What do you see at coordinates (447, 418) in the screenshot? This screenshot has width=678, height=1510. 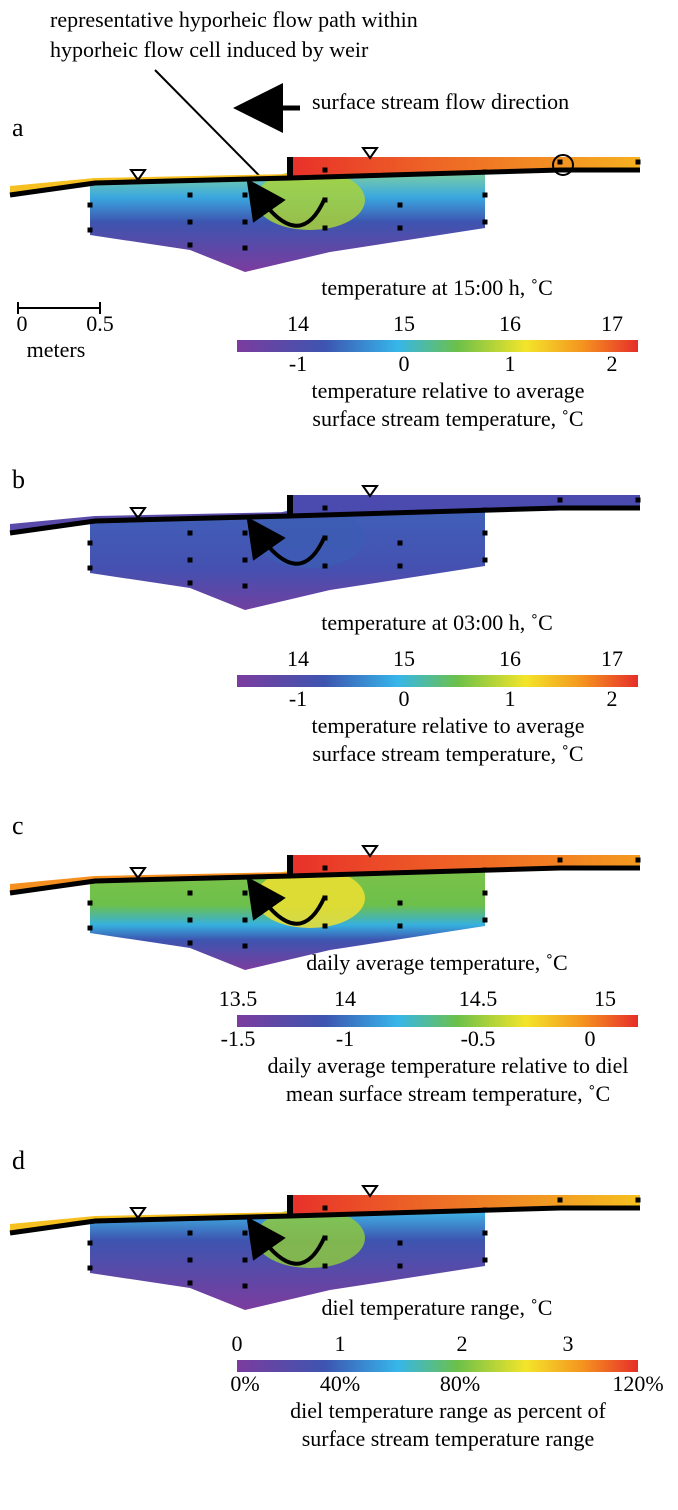 I see `colorbar-caption: surface stream temperature, ˚C` at bounding box center [447, 418].